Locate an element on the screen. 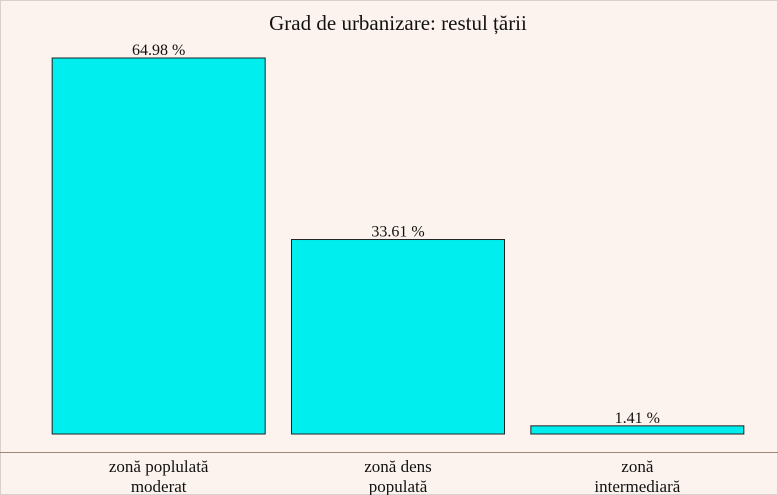 Image resolution: width=778 pixels, height=495 pixels. x-tick-label: populată is located at coordinates (398, 486).